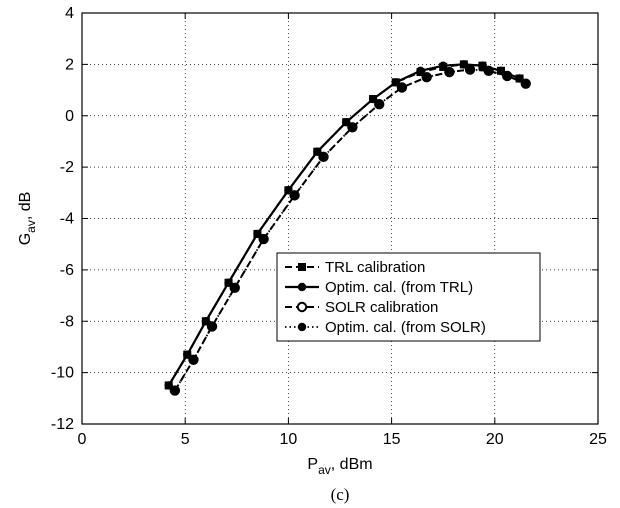  I want to click on legend-label: Optim. cal. (from SOLR), so click(405, 327).